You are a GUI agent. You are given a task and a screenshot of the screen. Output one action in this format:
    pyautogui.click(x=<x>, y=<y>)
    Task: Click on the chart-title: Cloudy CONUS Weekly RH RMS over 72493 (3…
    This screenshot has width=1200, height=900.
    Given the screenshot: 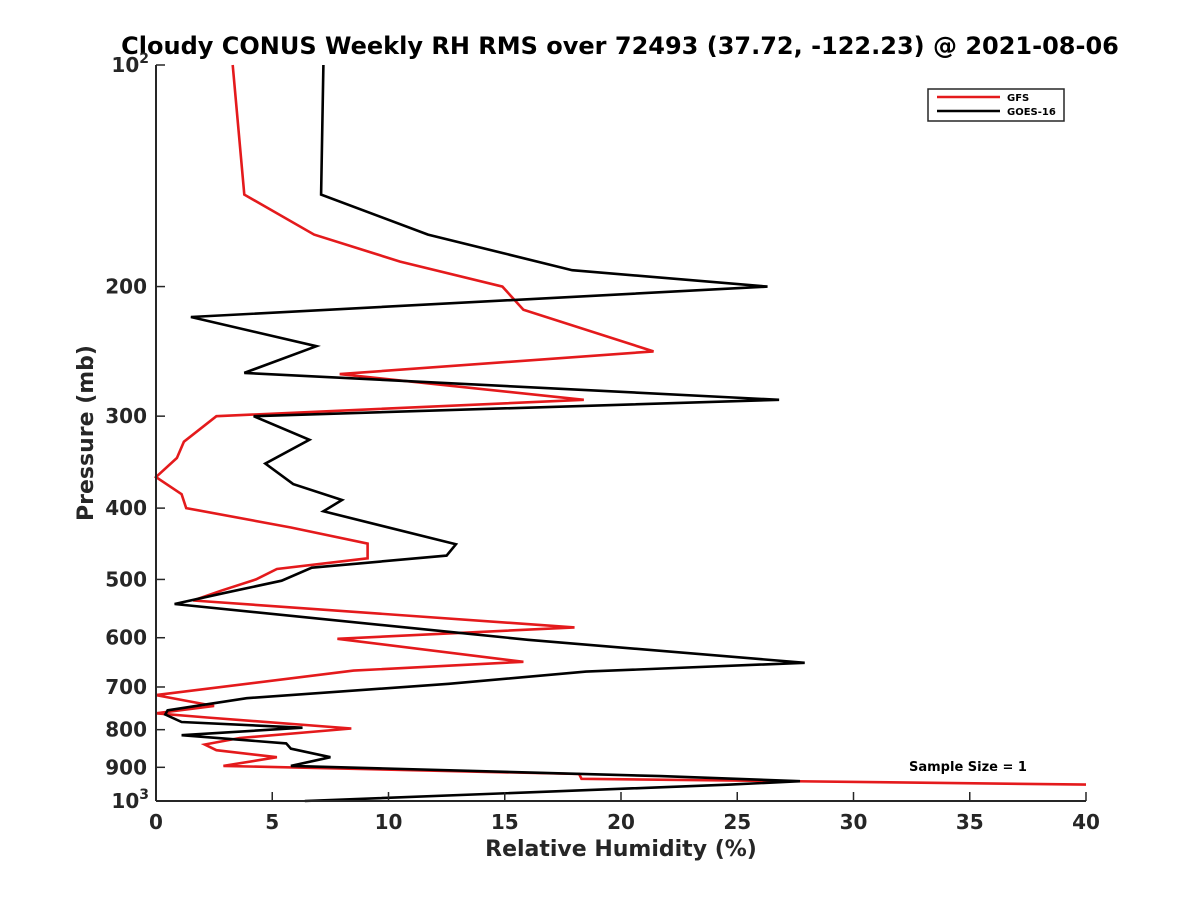 What is the action you would take?
    pyautogui.click(x=620, y=46)
    